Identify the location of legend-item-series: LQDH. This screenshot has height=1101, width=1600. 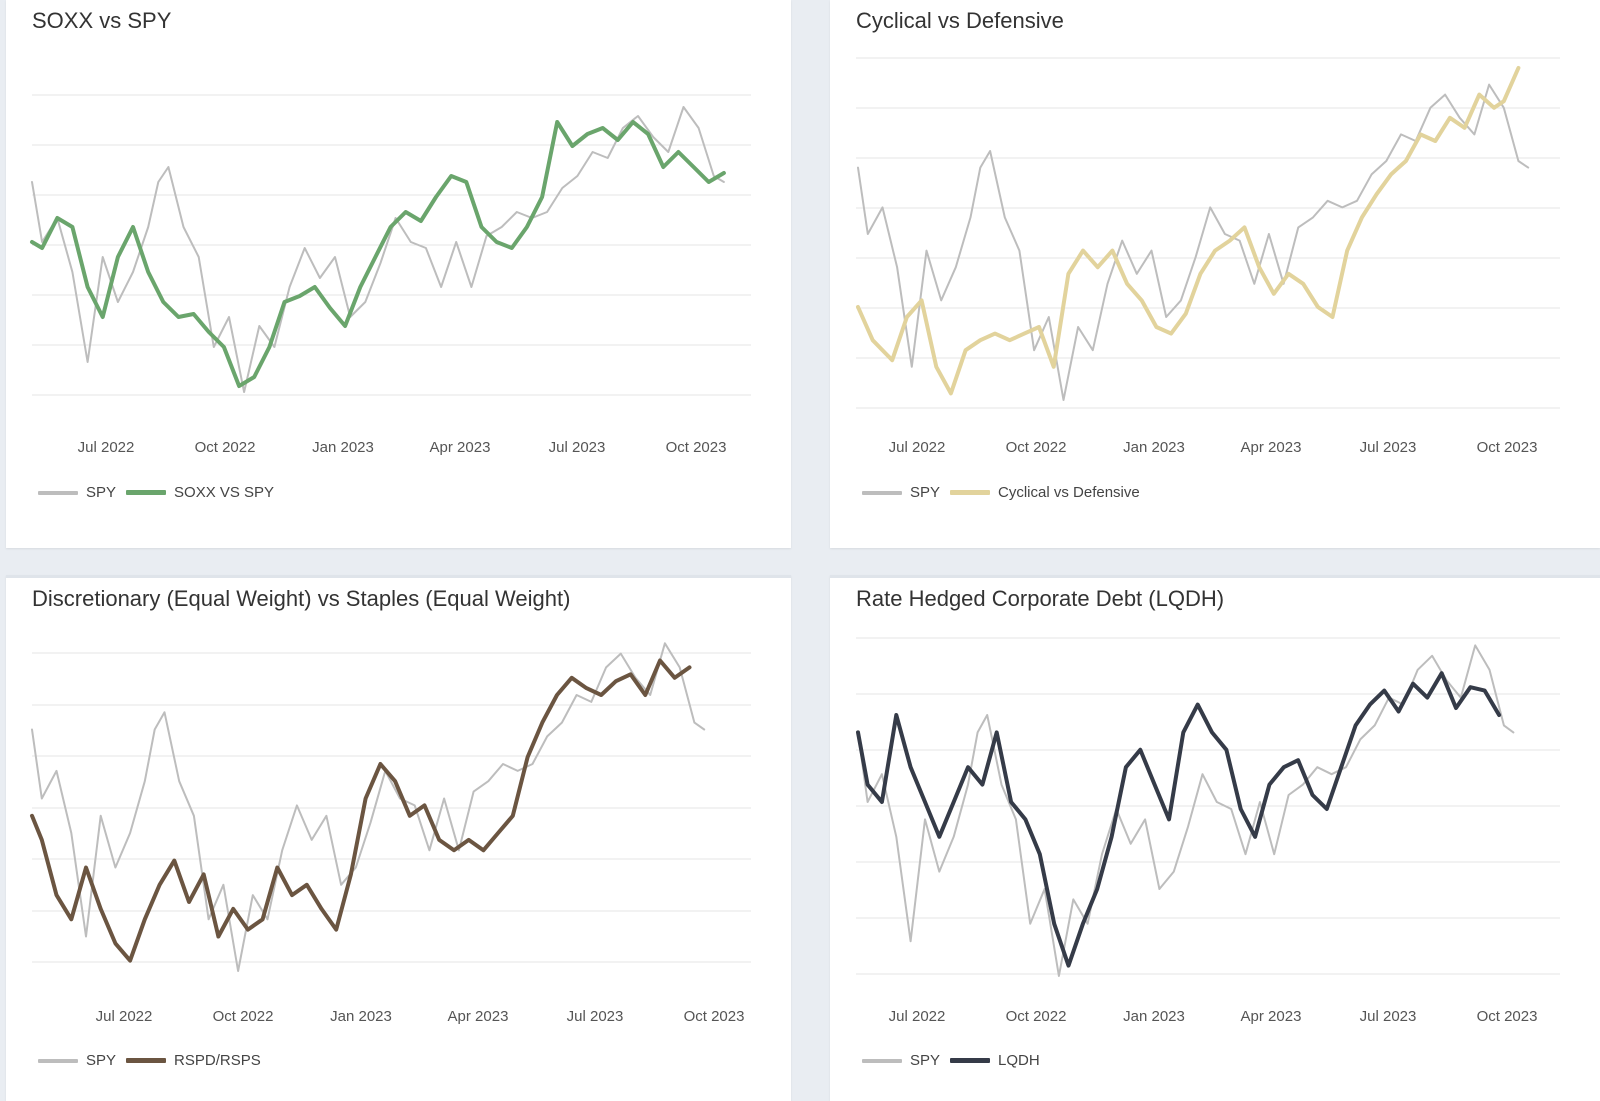
(995, 1060).